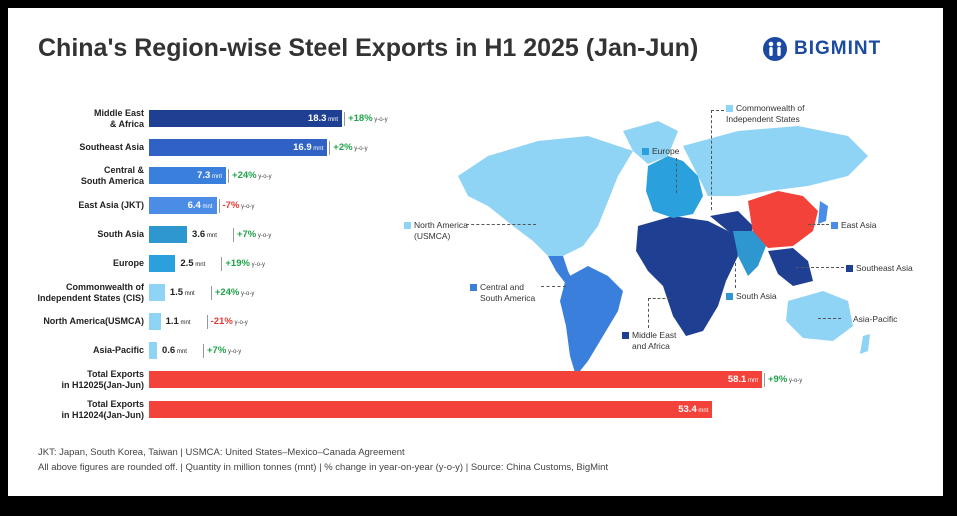 The image size is (957, 516). I want to click on brand-name: BIGMINT, so click(838, 48).